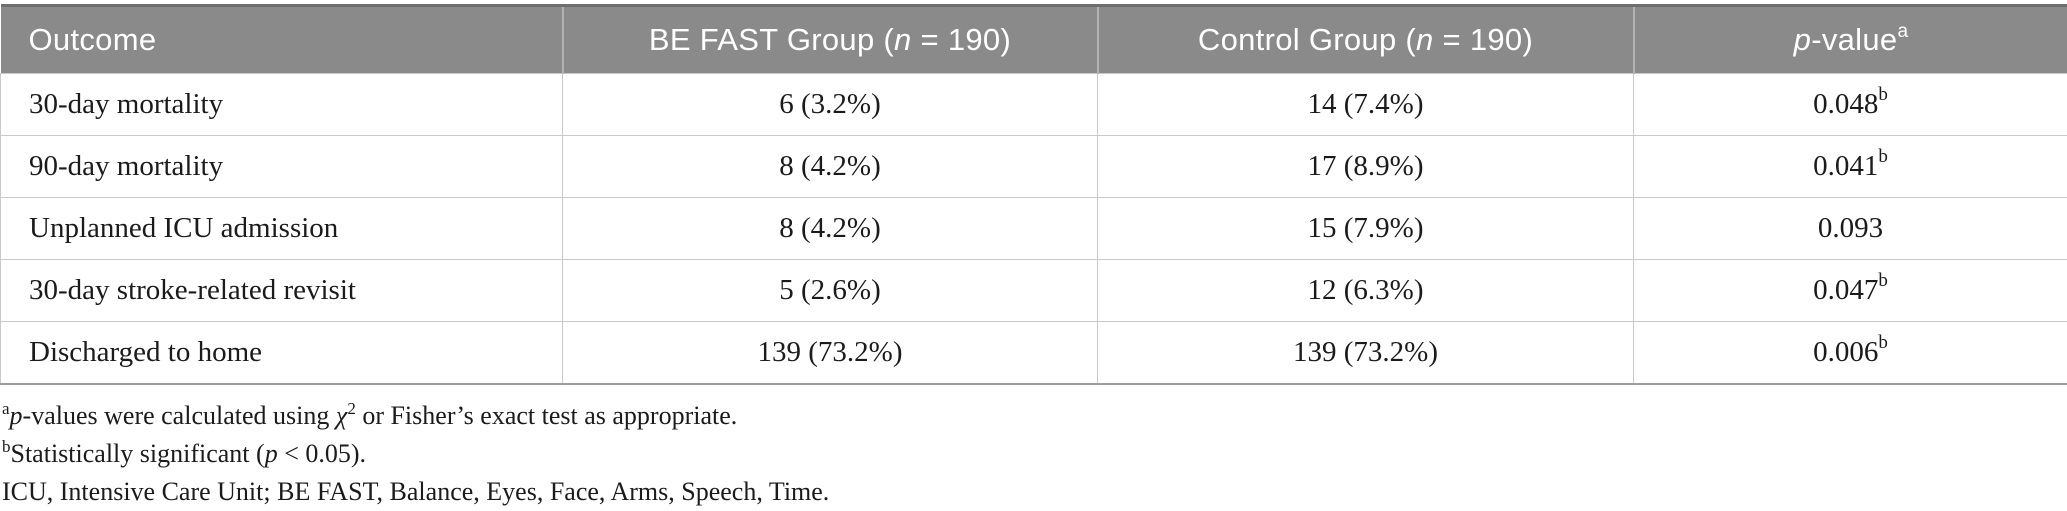 The image size is (2067, 511). What do you see at coordinates (282, 291) in the screenshot?
I see `outcome-cell: 30-day stroke-related revisit` at bounding box center [282, 291].